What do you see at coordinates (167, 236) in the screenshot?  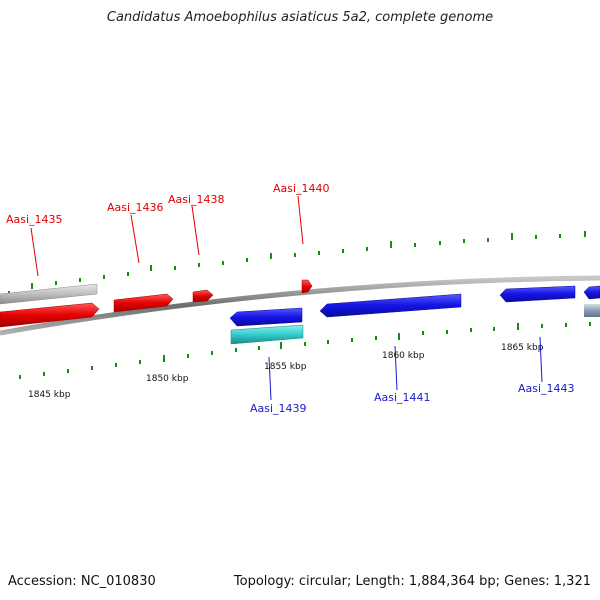 I see `forward-label-leaders` at bounding box center [167, 236].